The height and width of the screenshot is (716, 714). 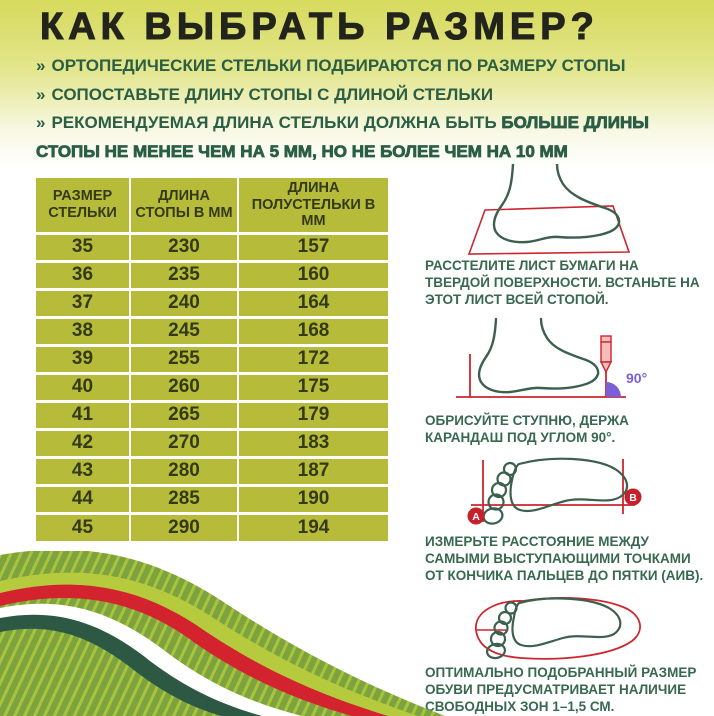 What do you see at coordinates (184, 416) in the screenshot?
I see `cell-foot: 265` at bounding box center [184, 416].